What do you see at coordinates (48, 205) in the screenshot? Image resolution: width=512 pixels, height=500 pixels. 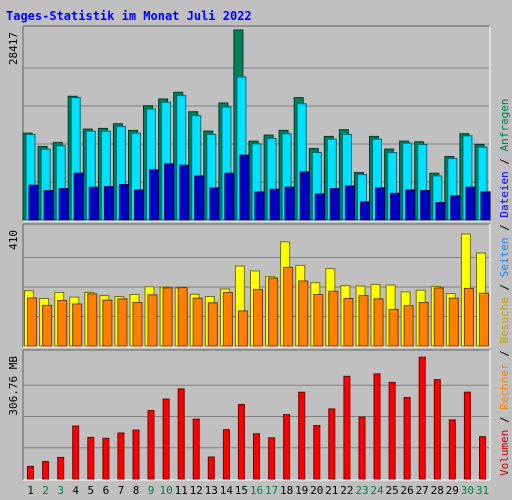 I see `bar-seiten-day-2: Seiten 2: 4400` at bounding box center [48, 205].